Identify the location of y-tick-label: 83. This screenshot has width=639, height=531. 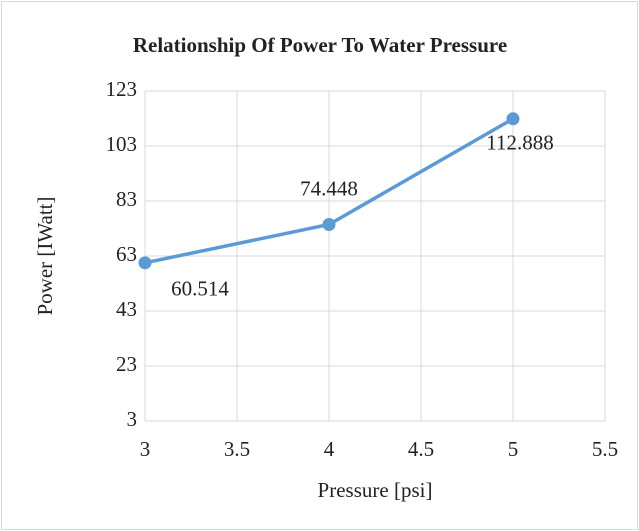
(126, 199).